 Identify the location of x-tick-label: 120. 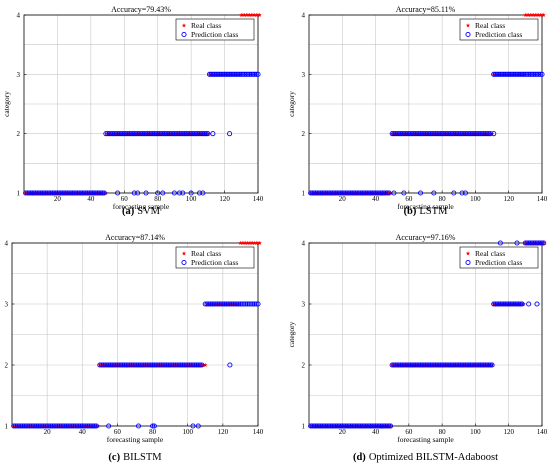
(508, 432).